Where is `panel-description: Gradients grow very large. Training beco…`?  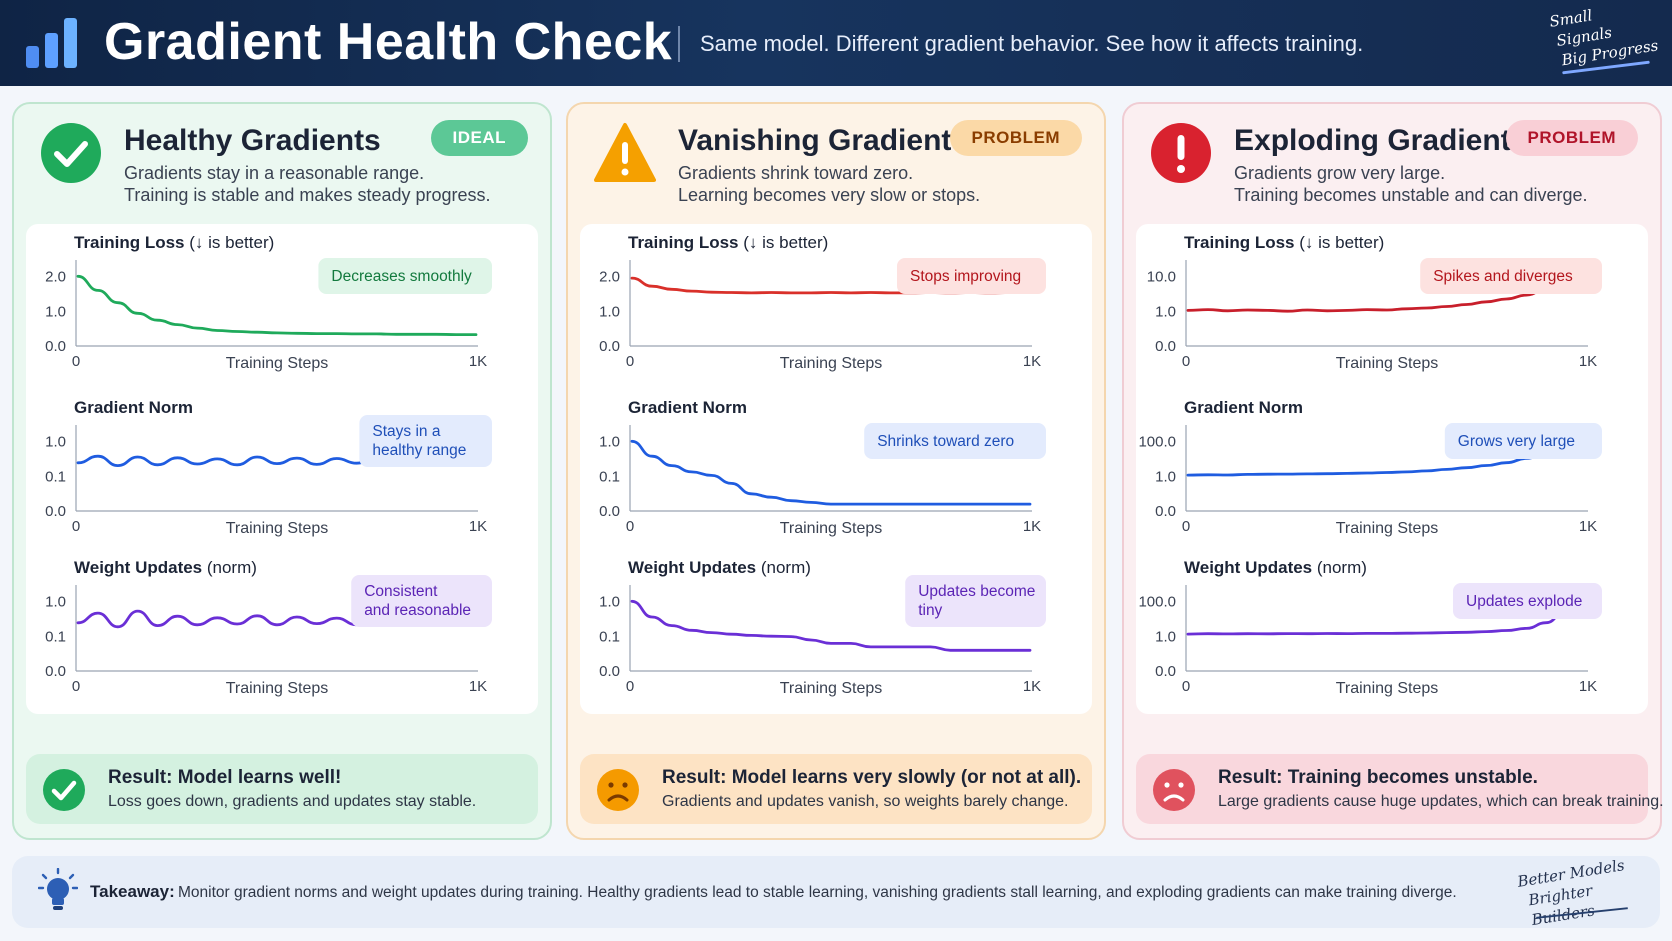
panel-description: Gradients grow very large. Training beco… is located at coordinates (1411, 184).